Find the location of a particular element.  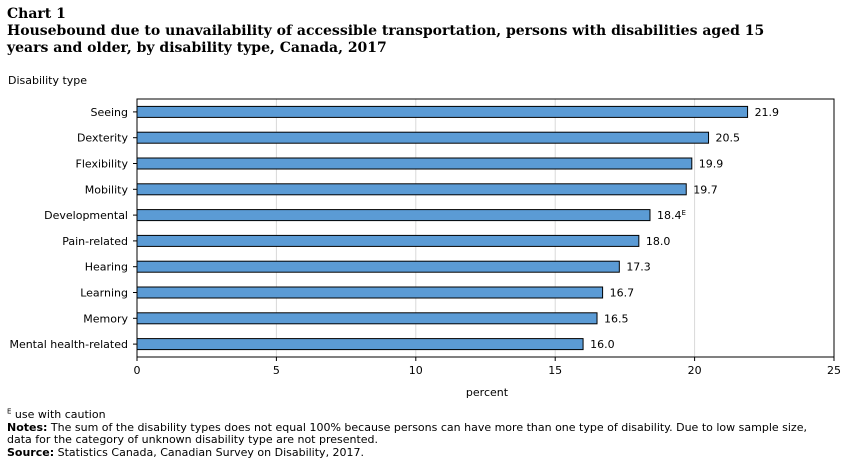

value-flag: E is located at coordinates (683, 213).